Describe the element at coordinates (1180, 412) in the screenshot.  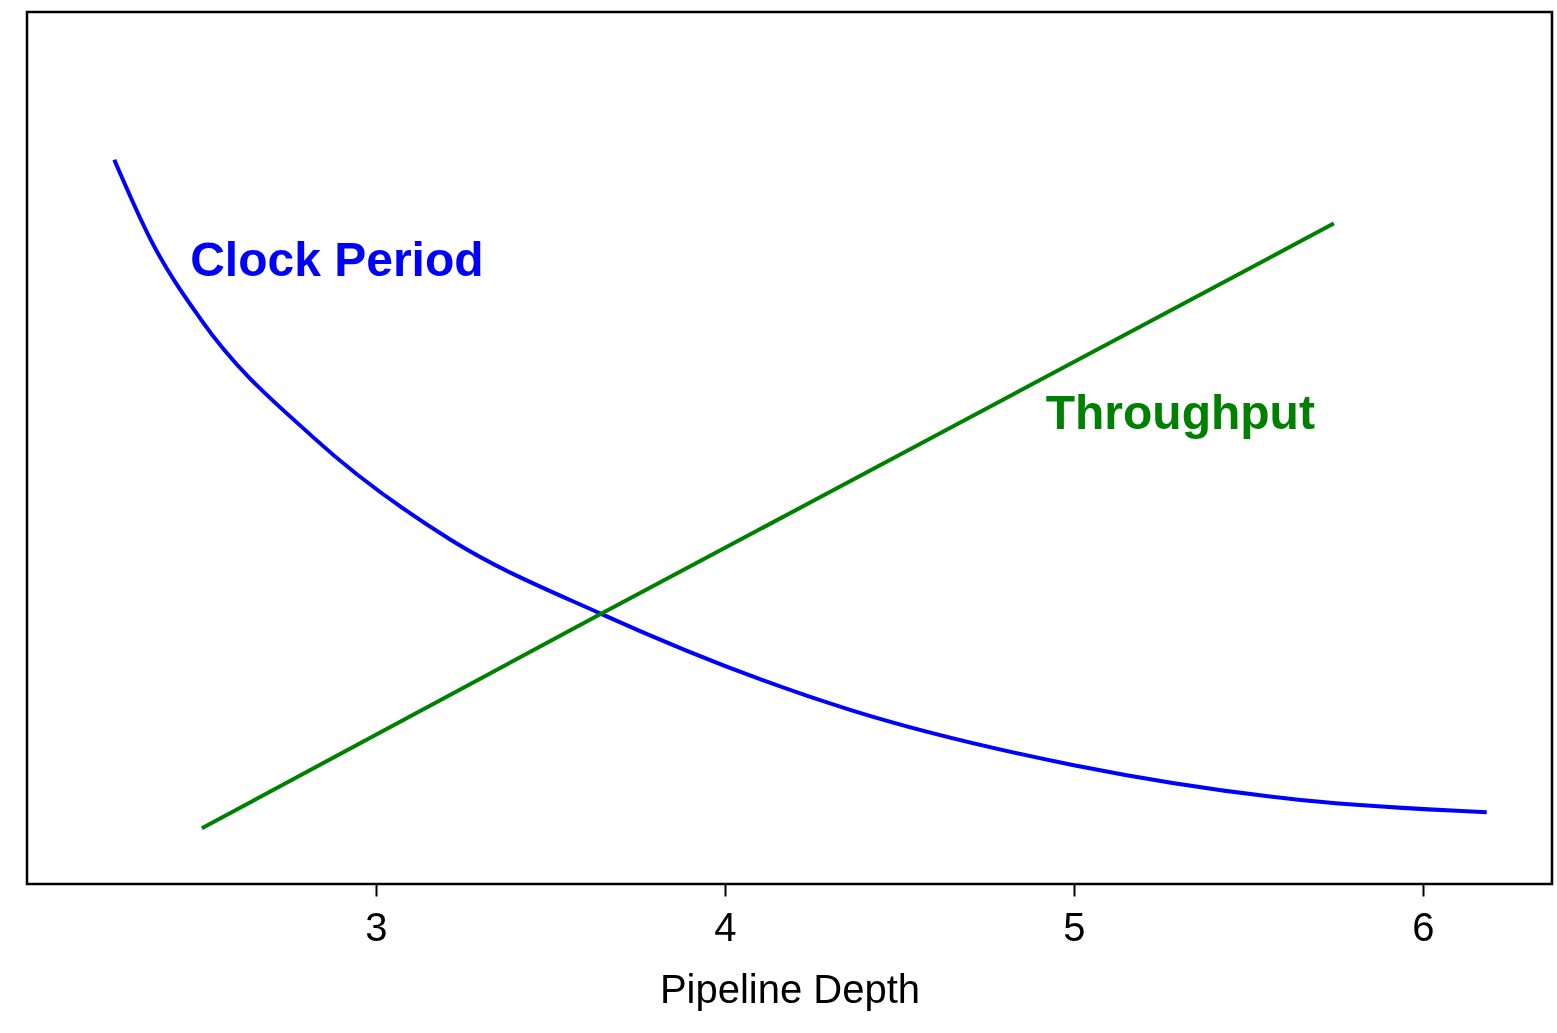
I see `series-label: Throughput` at that location.